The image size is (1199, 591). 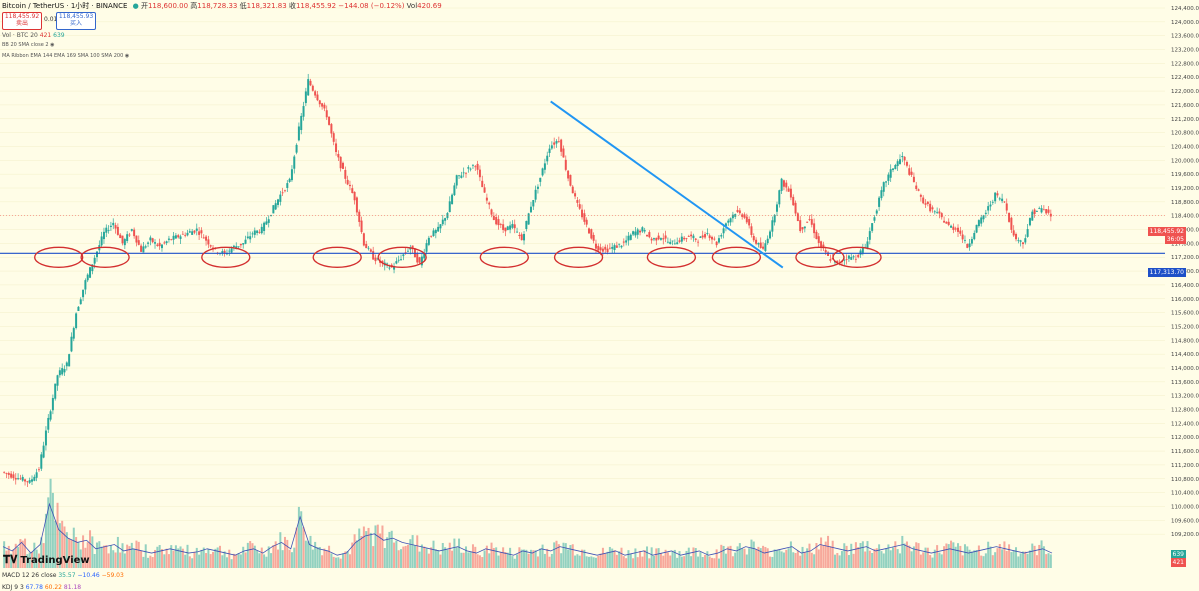 I want to click on axis-background, so click(x=1183, y=295).